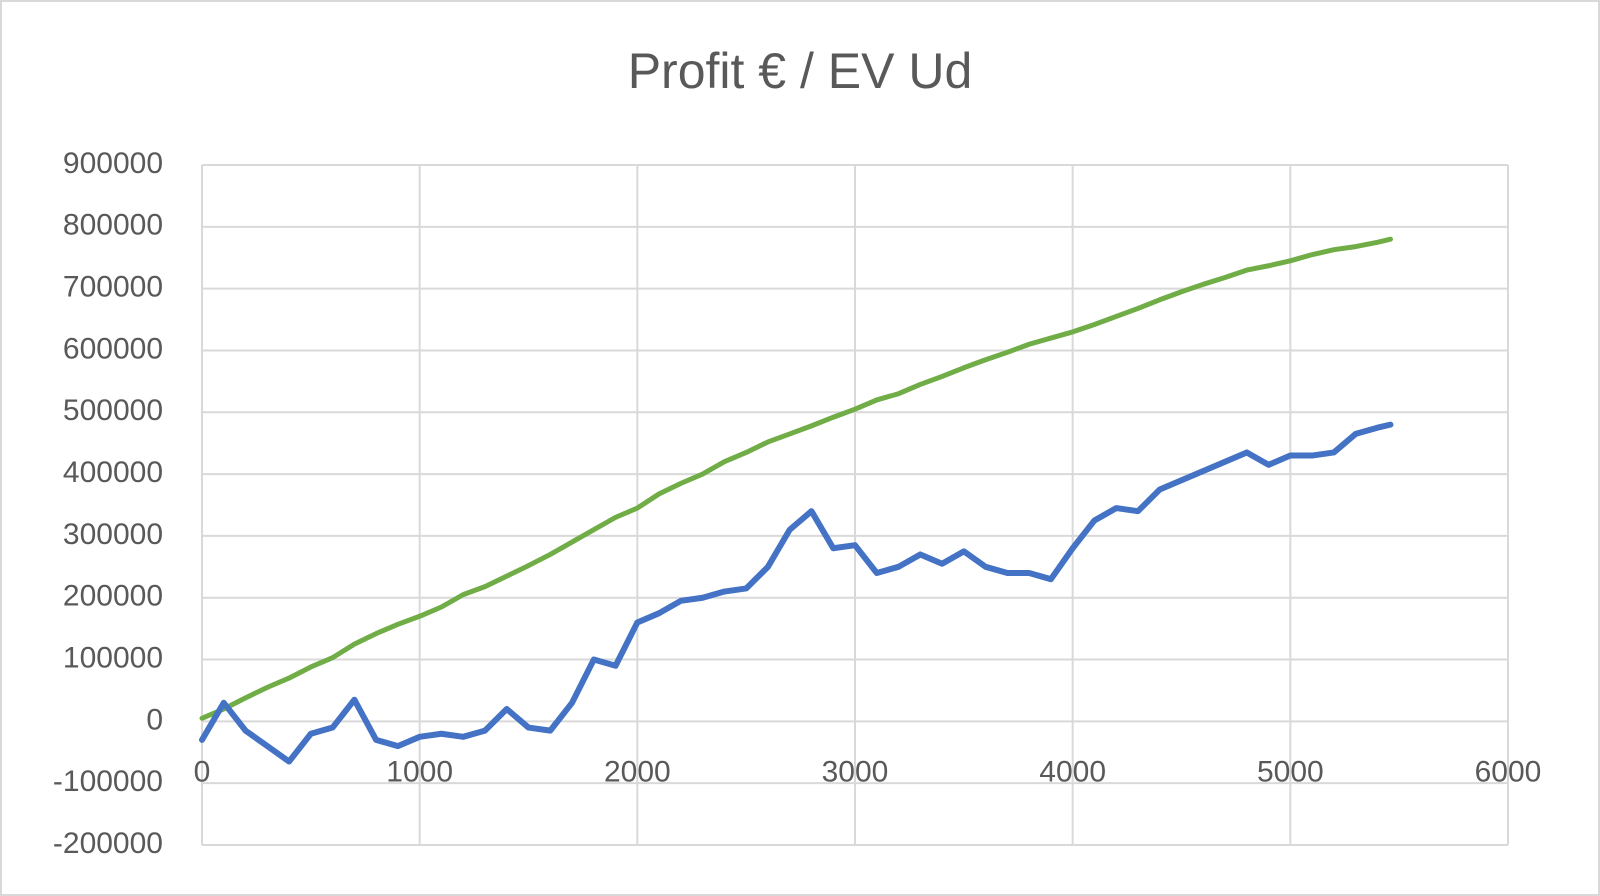 The width and height of the screenshot is (1600, 896). What do you see at coordinates (113, 163) in the screenshot?
I see `y-tick-label: 900000` at bounding box center [113, 163].